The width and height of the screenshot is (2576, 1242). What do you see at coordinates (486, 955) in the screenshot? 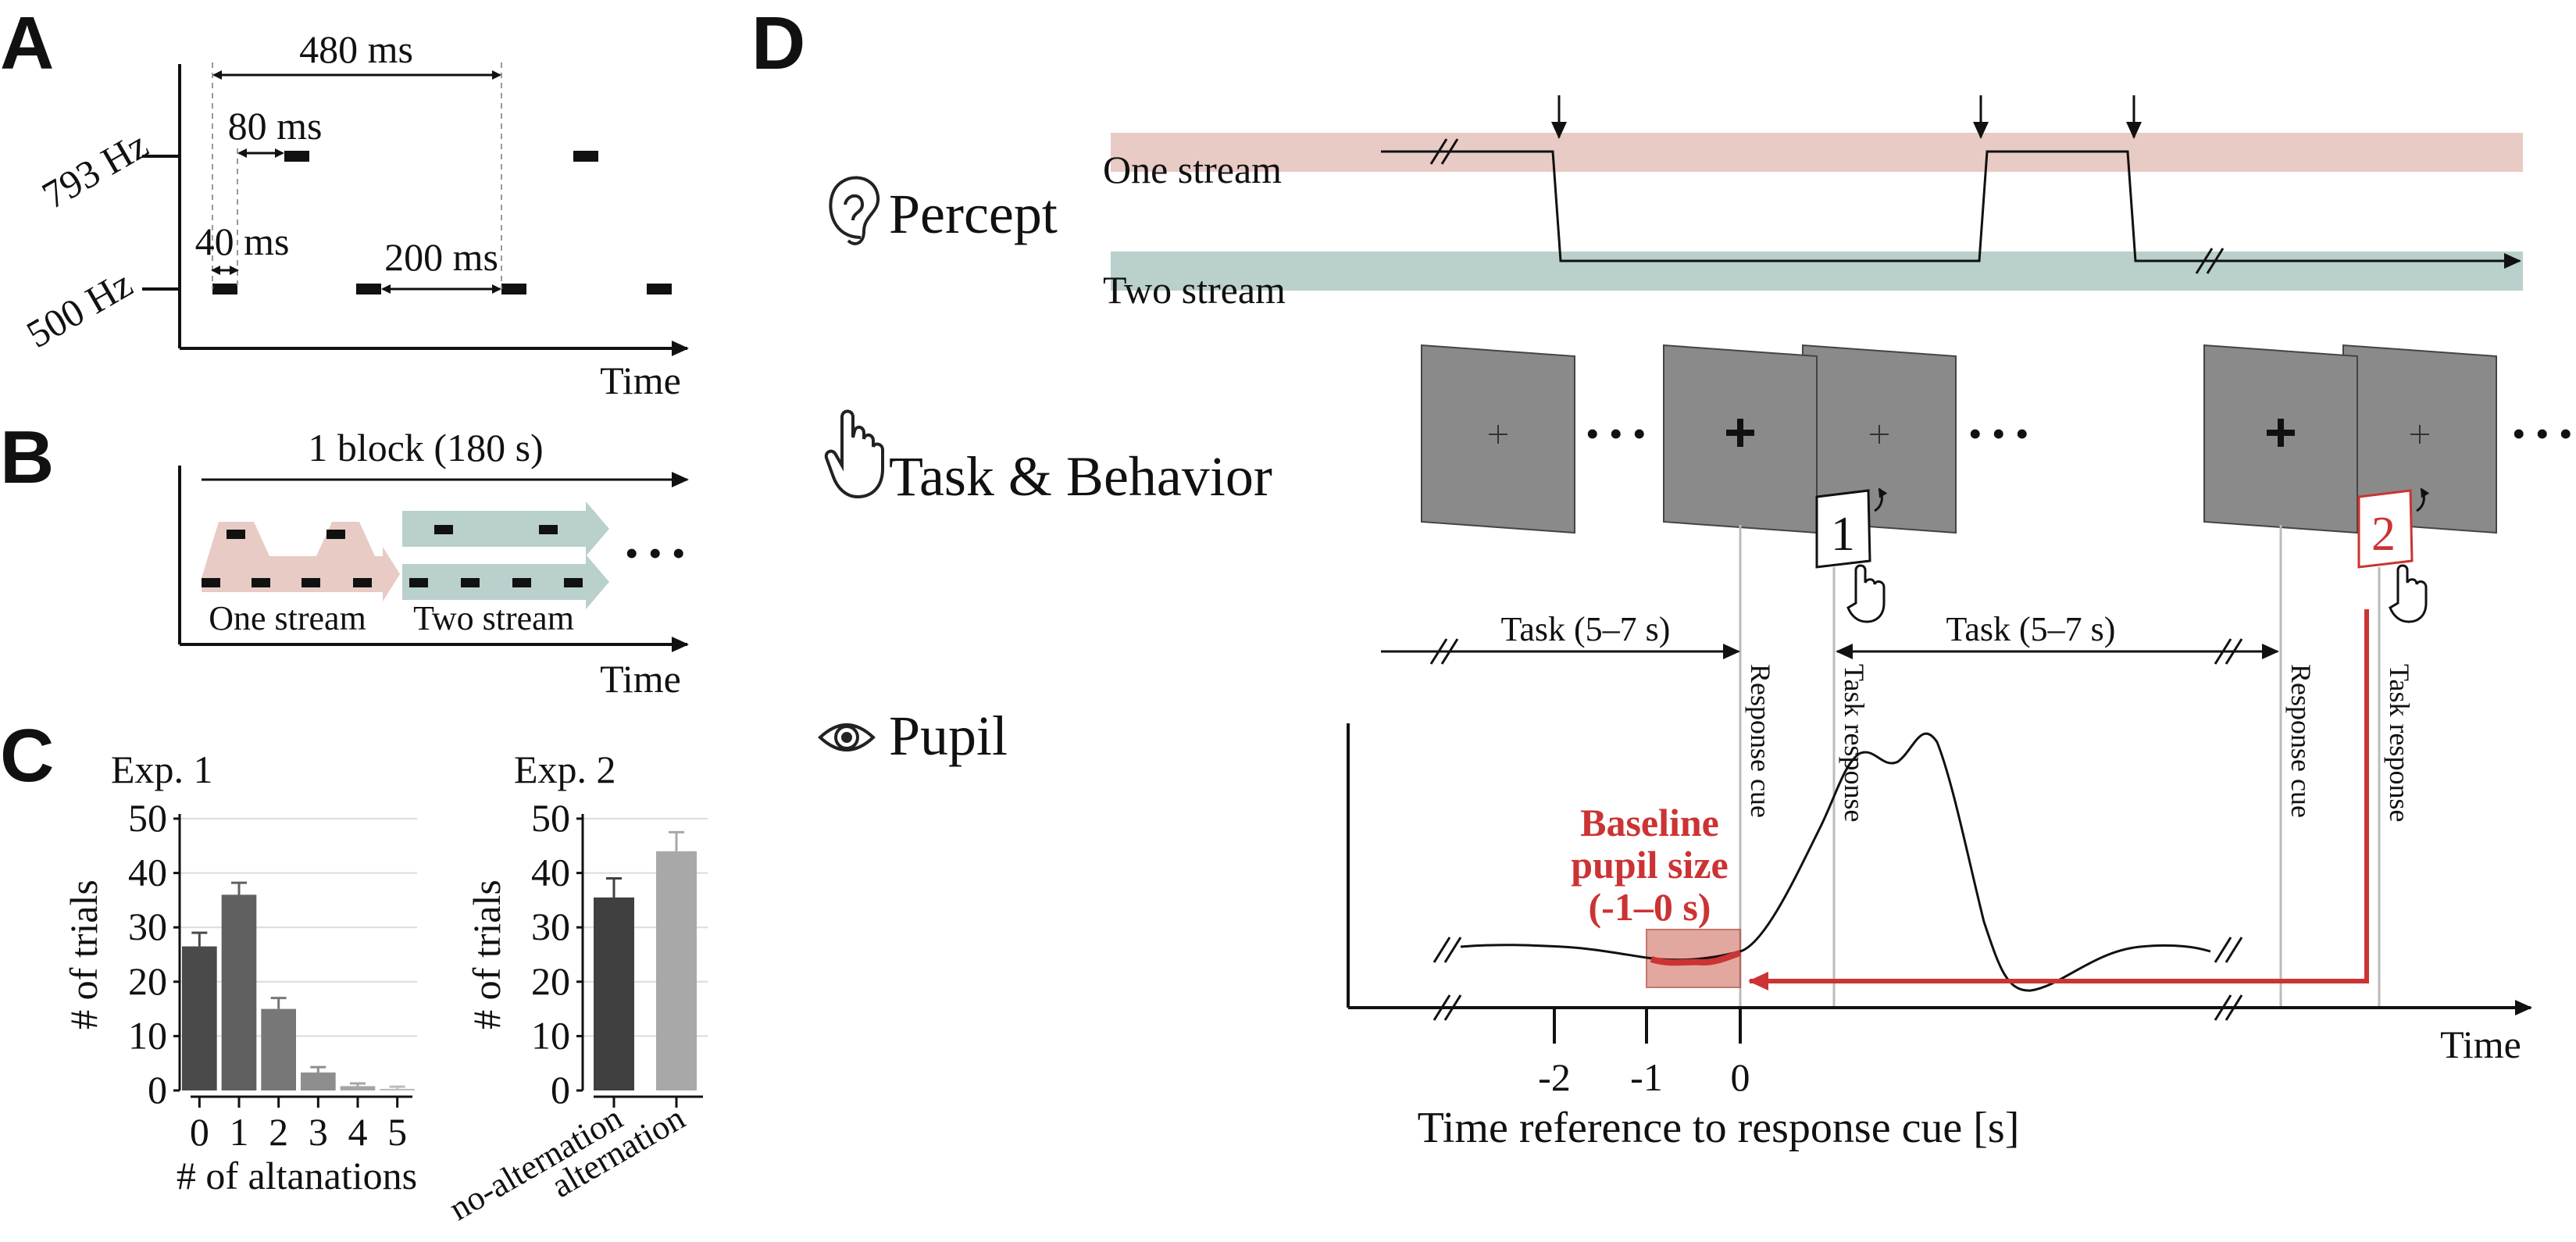
I see `exp2-ylabel: # of trials` at bounding box center [486, 955].